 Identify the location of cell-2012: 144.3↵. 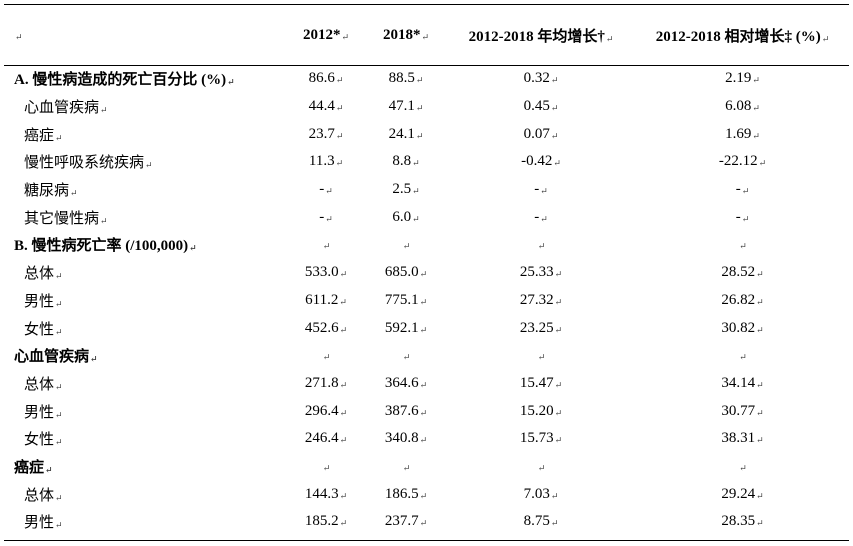
(326, 493).